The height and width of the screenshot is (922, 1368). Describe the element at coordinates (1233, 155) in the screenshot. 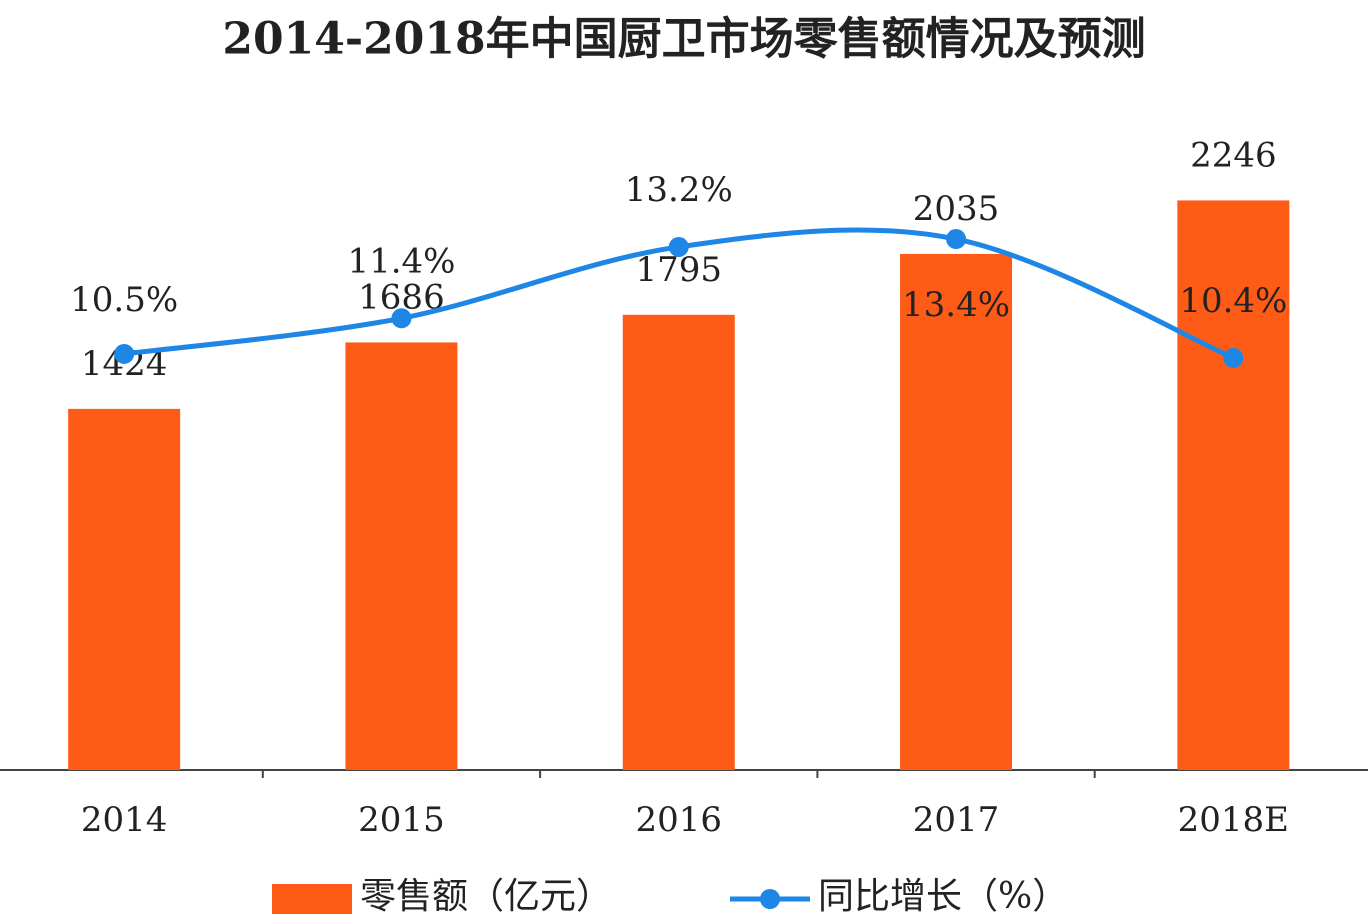

I see `bar-value-label: 2246` at that location.